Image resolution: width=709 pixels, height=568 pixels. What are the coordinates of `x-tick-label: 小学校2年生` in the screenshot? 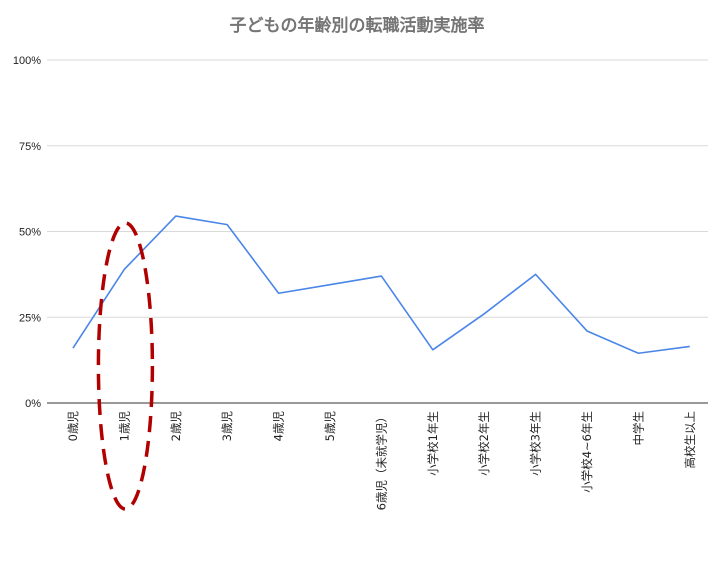 It's located at (484, 443).